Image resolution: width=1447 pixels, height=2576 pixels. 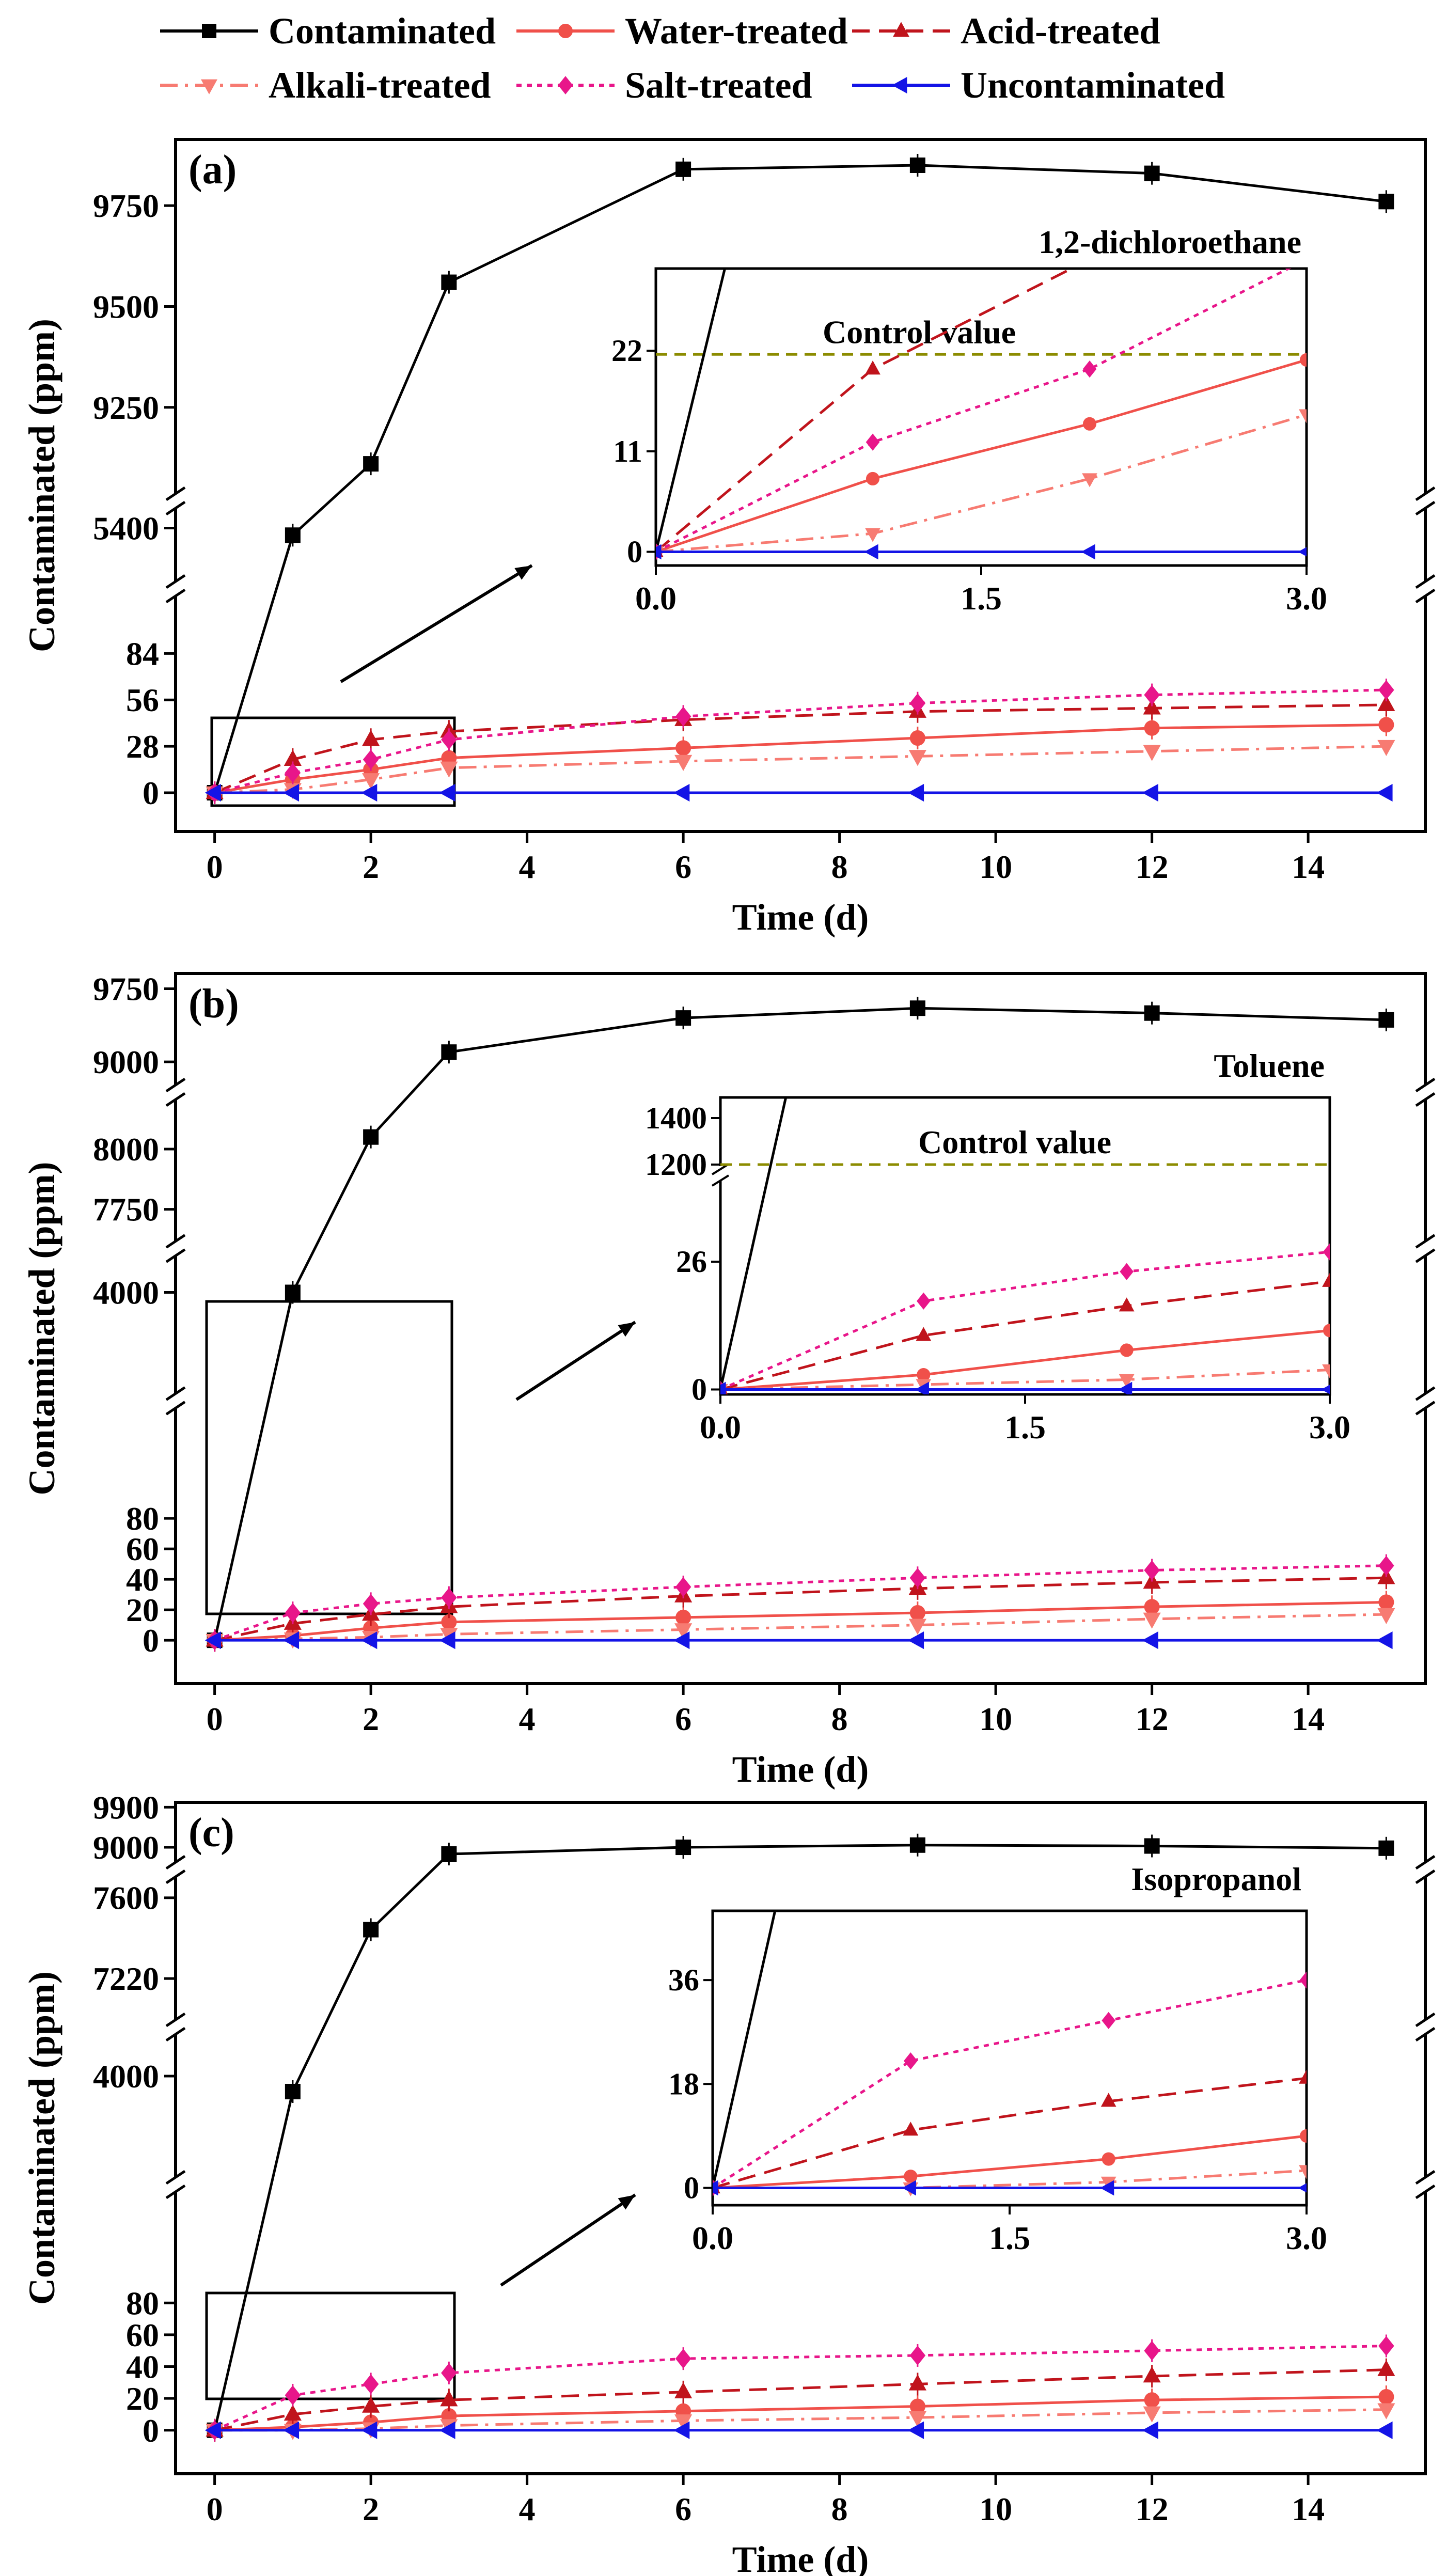 What do you see at coordinates (126, 206) in the screenshot?
I see `y-tick-label: 9750` at bounding box center [126, 206].